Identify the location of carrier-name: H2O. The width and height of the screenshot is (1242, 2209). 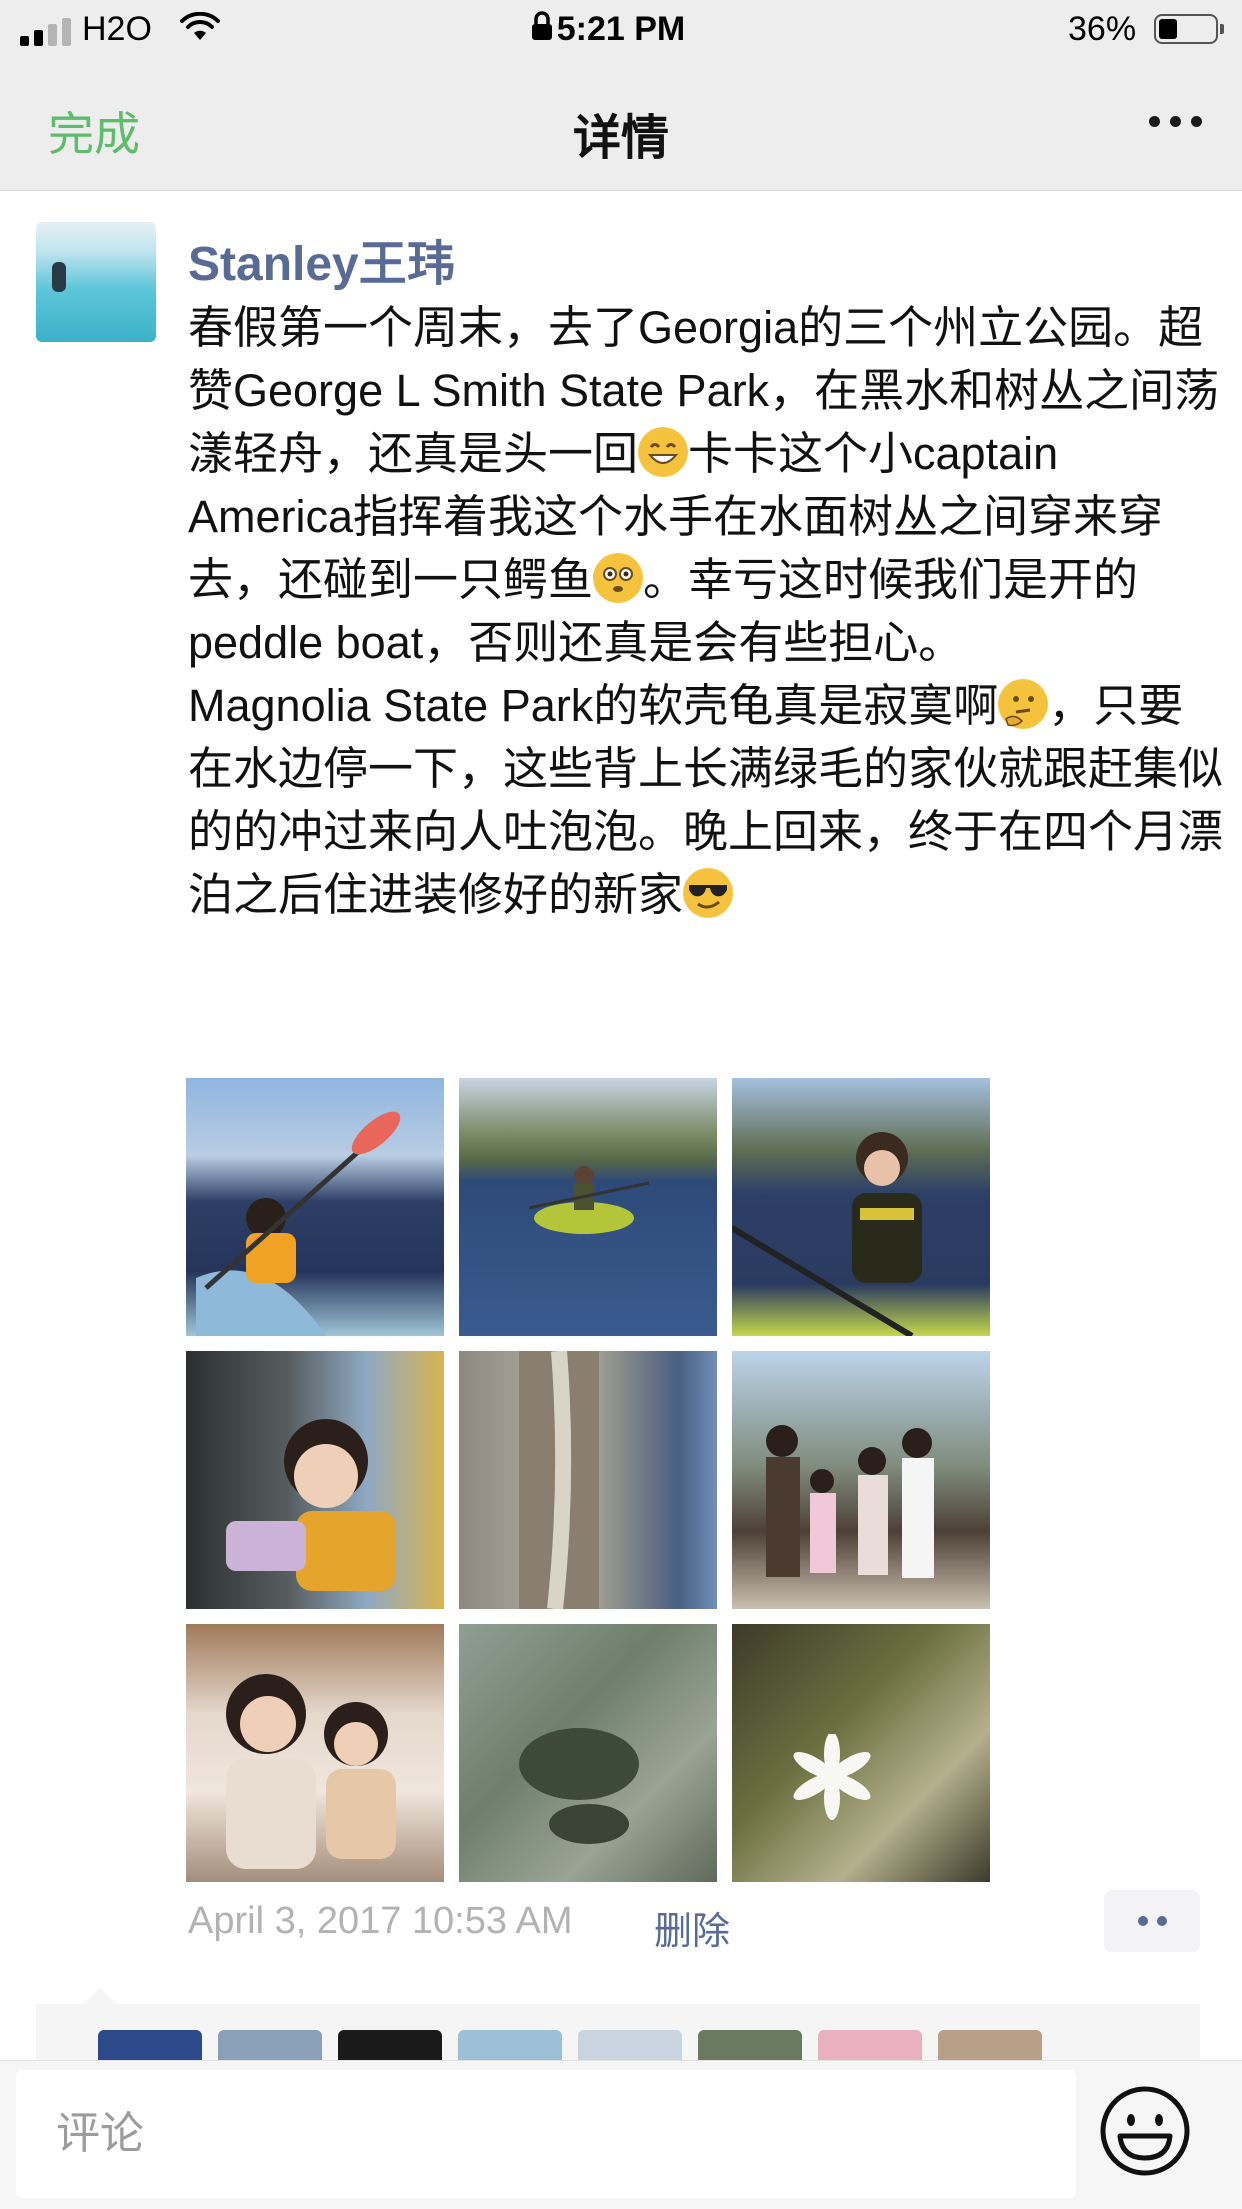
(117, 29).